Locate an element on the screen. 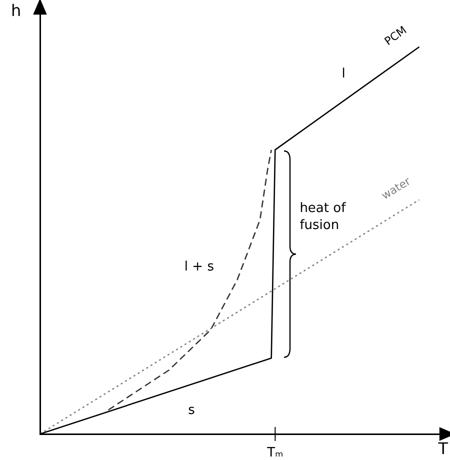 The image size is (450, 460). y-axis-title: h is located at coordinates (16, 10).